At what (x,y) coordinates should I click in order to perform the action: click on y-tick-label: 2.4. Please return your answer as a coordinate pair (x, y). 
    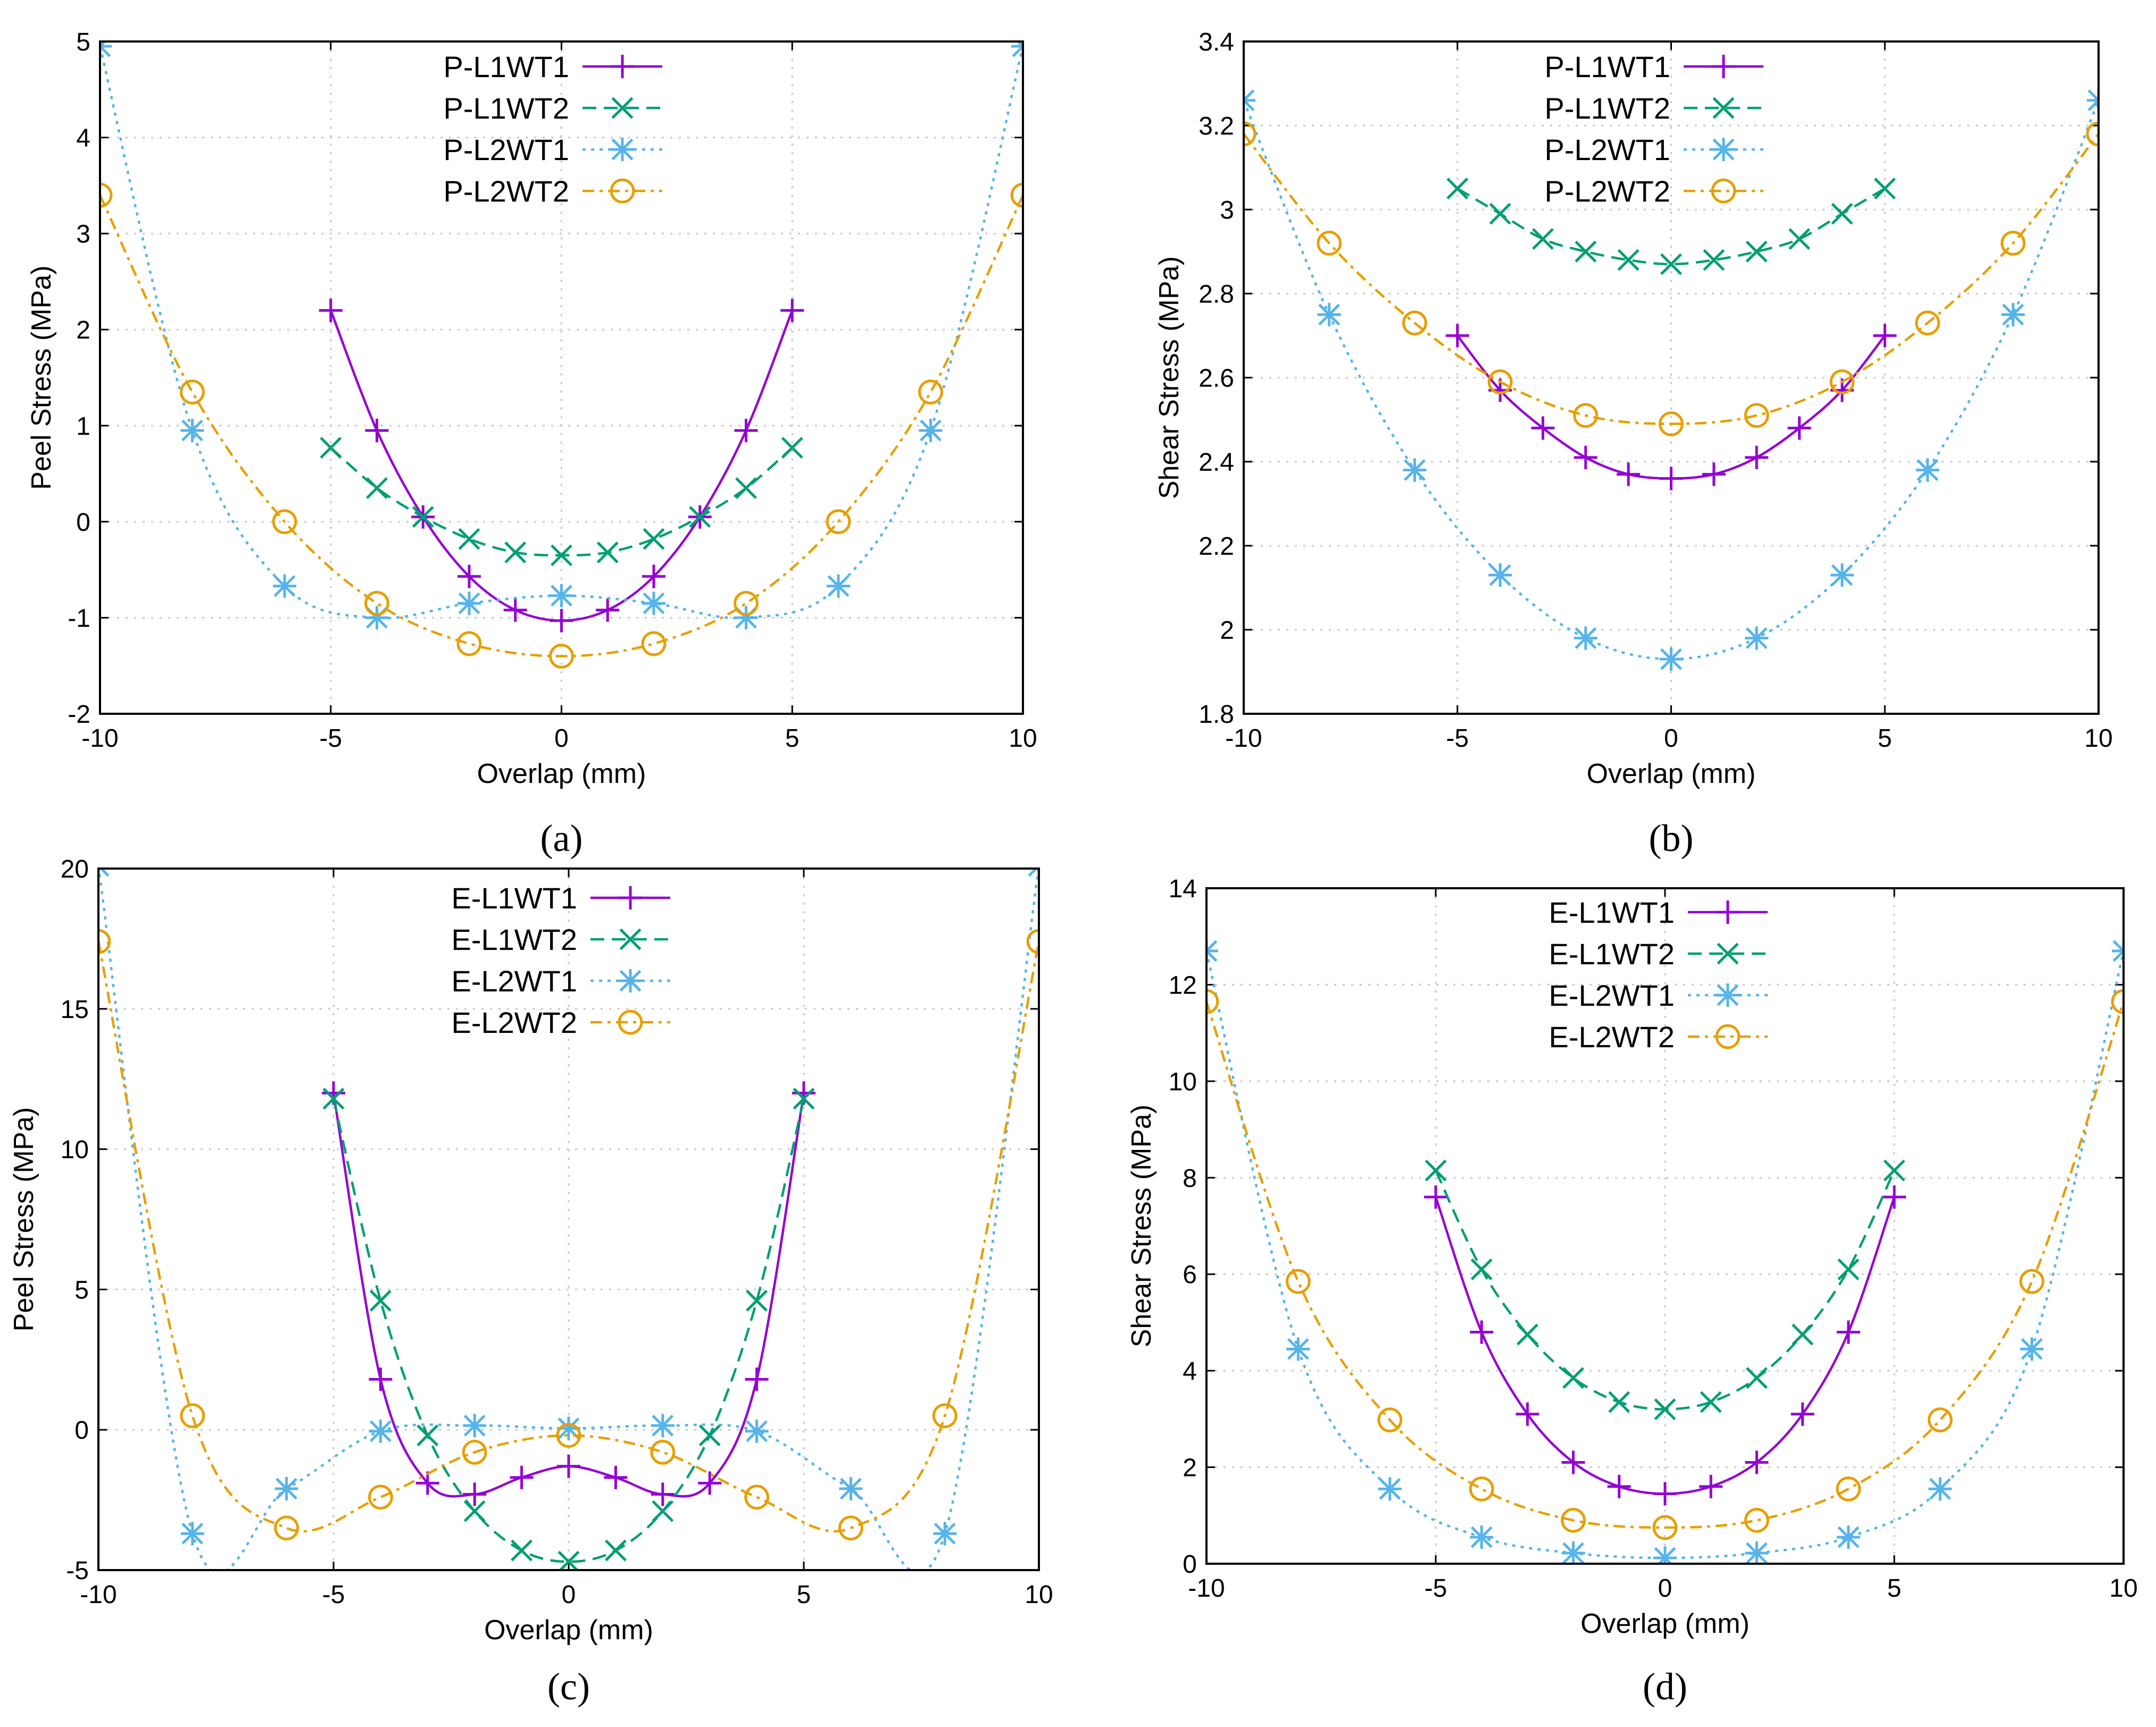
    Looking at the image, I should click on (1216, 462).